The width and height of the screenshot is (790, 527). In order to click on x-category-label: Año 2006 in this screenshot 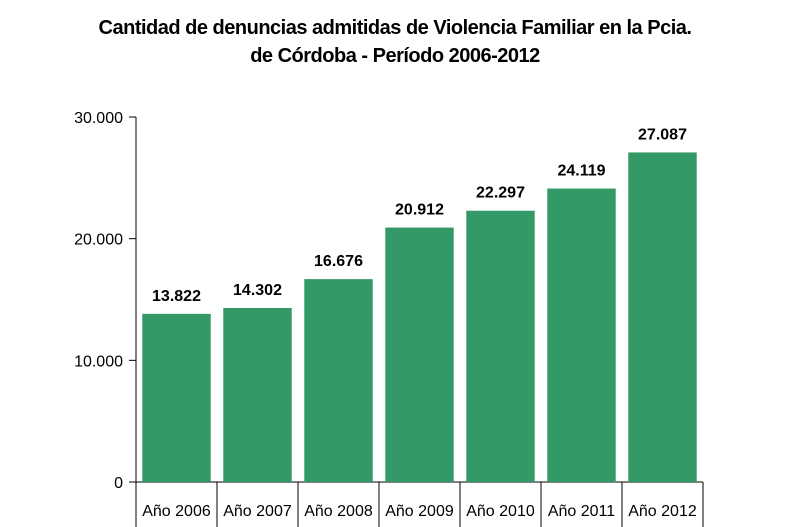, I will do `click(176, 511)`.